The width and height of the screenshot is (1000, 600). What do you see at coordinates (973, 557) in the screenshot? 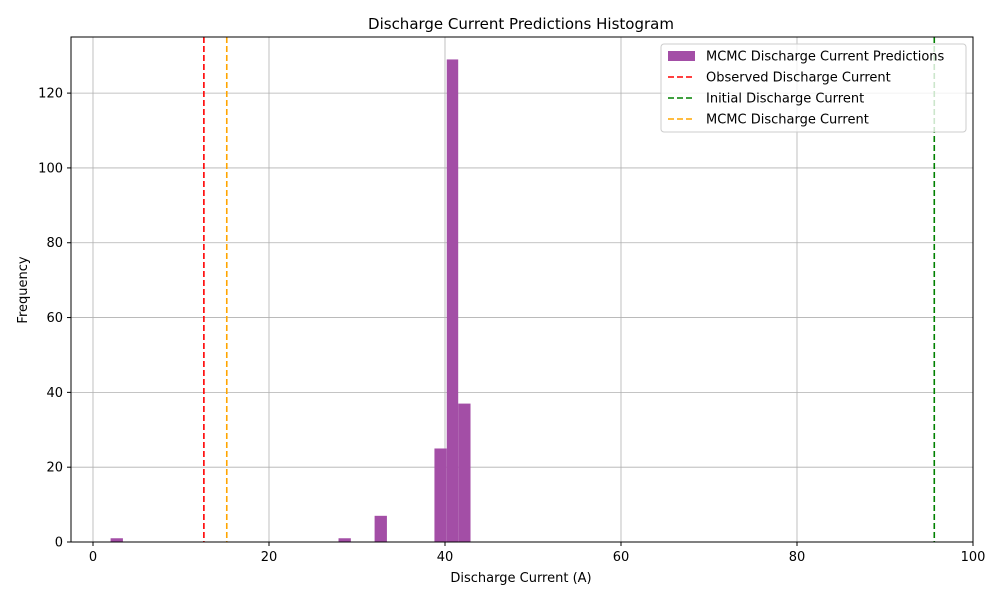
I see `x-tick-label-5: 100` at bounding box center [973, 557].